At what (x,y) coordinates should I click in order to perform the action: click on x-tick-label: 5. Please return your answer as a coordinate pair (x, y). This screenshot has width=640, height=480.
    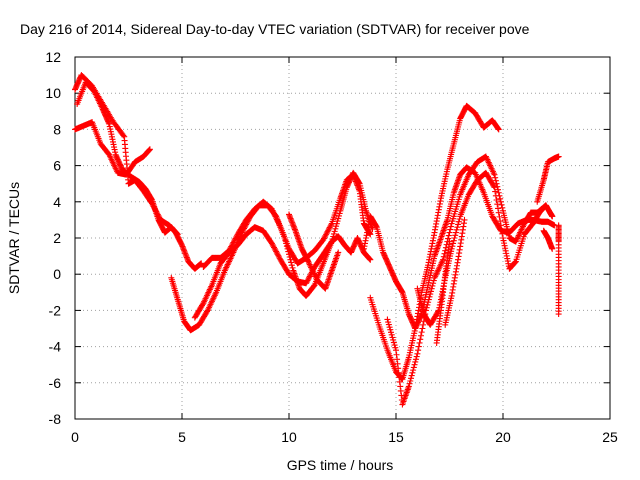
    Looking at the image, I should click on (182, 437).